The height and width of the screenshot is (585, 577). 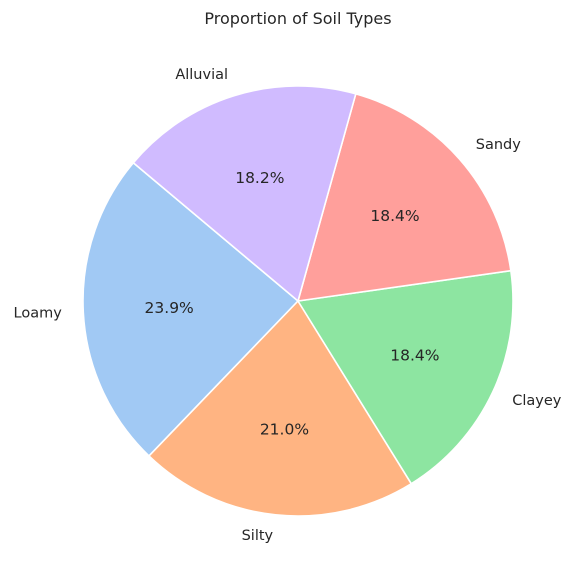 What do you see at coordinates (201, 75) in the screenshot?
I see `category-label-alluvial: Alluvial` at bounding box center [201, 75].